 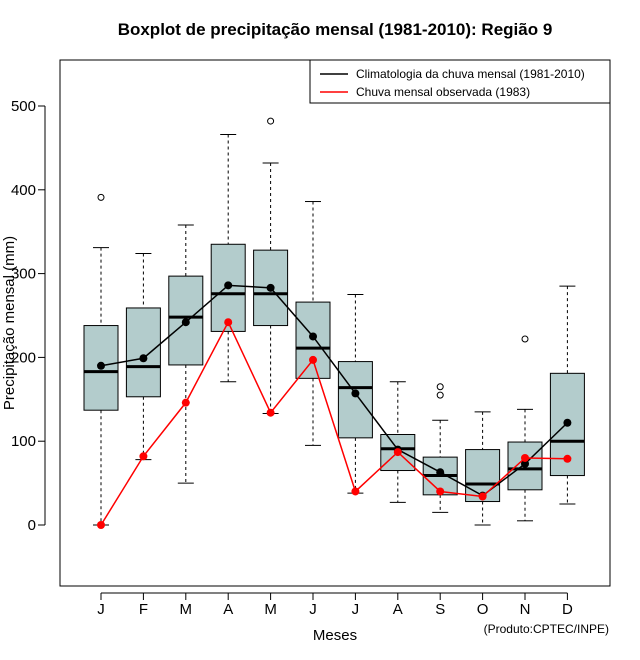 What do you see at coordinates (356, 609) in the screenshot?
I see `x-tick-label-6: J` at bounding box center [356, 609].